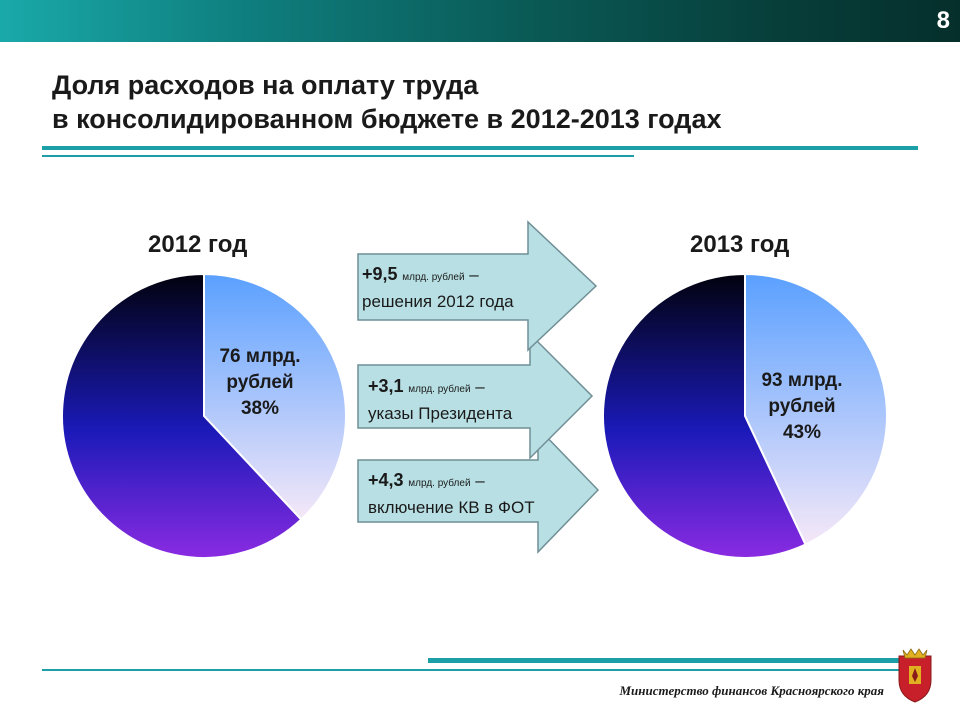 This screenshot has height=720, width=960. I want to click on page-number: 8, so click(943, 20).